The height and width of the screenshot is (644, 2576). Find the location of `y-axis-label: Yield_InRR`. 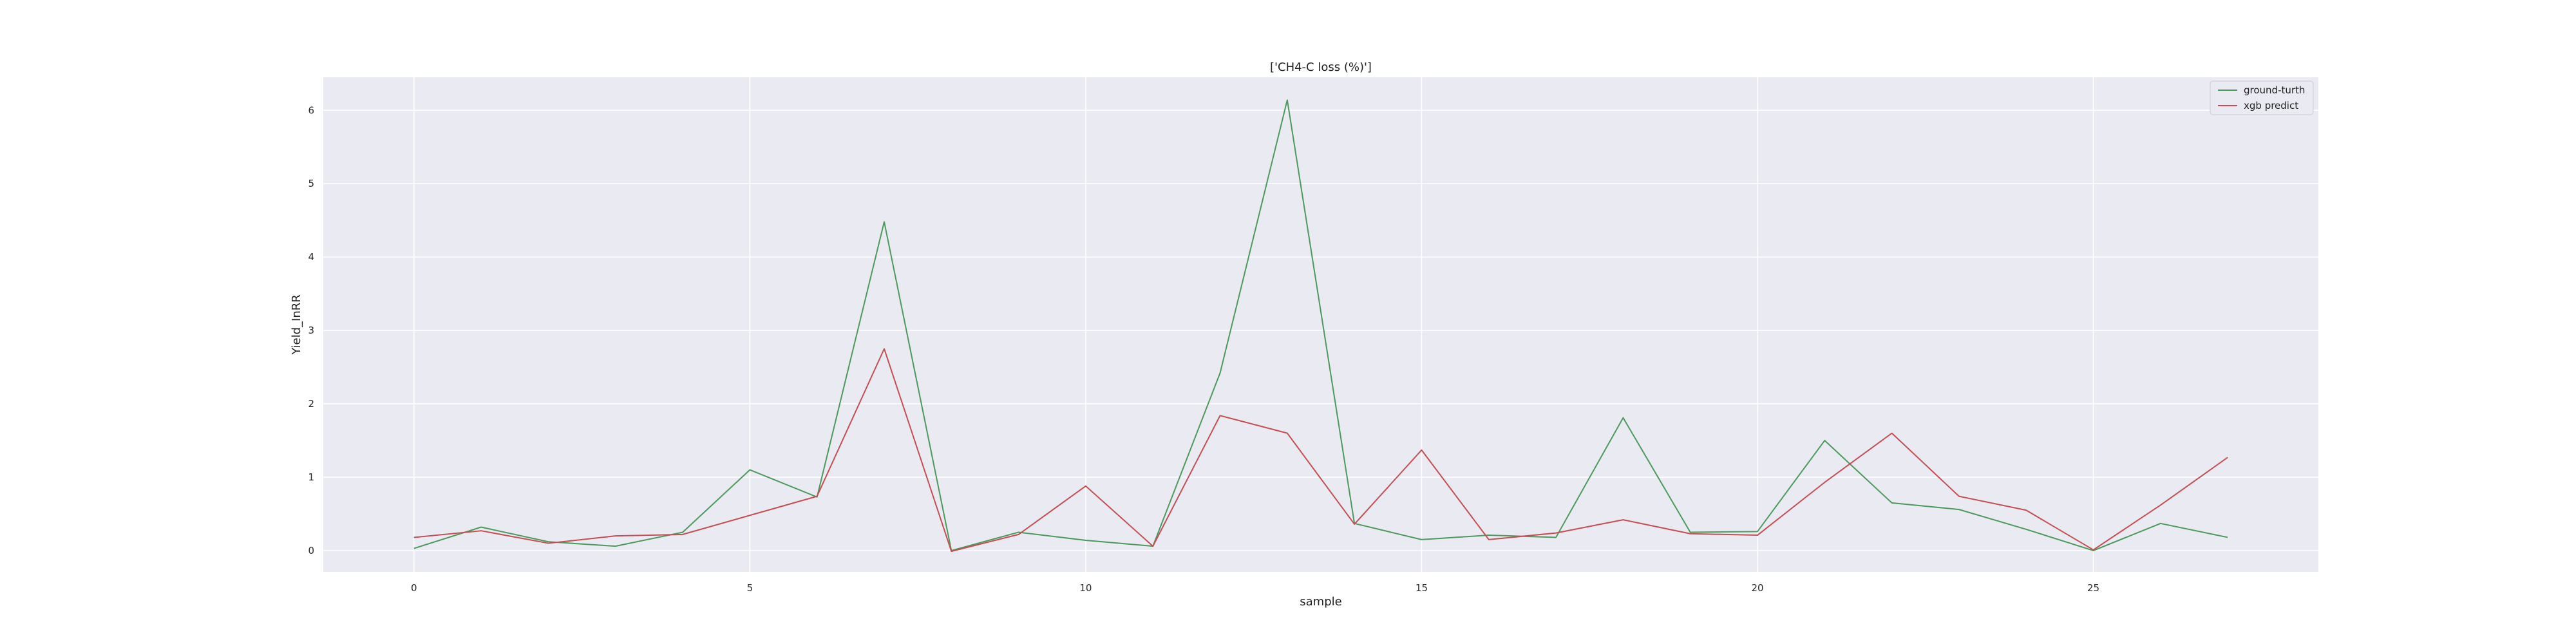

y-axis-label: Yield_InRR is located at coordinates (296, 325).